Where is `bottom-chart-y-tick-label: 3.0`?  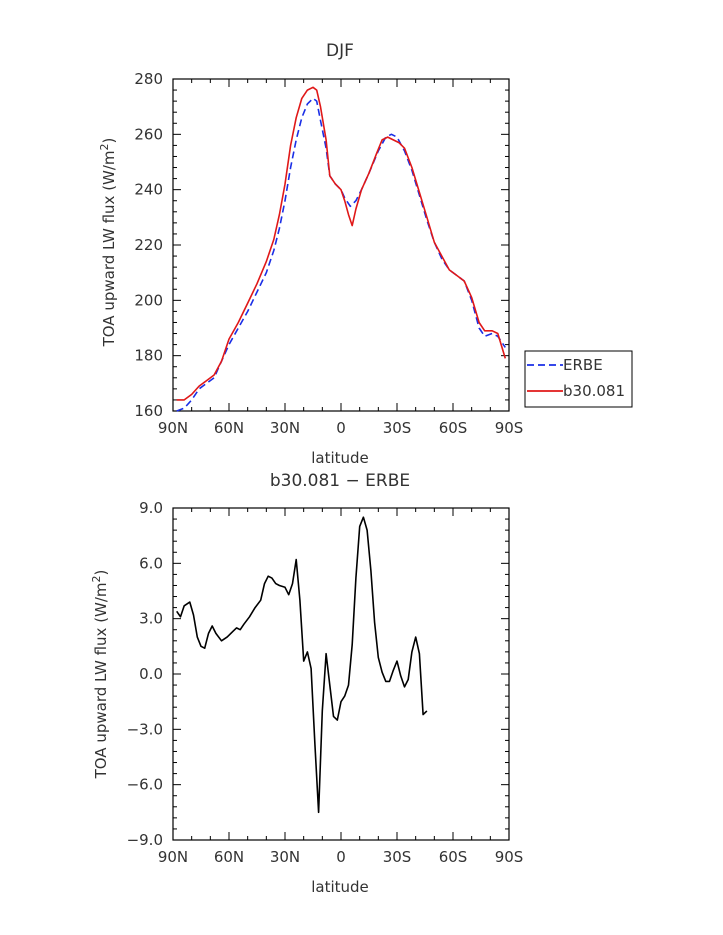
bottom-chart-y-tick-label: 3.0 is located at coordinates (151, 619).